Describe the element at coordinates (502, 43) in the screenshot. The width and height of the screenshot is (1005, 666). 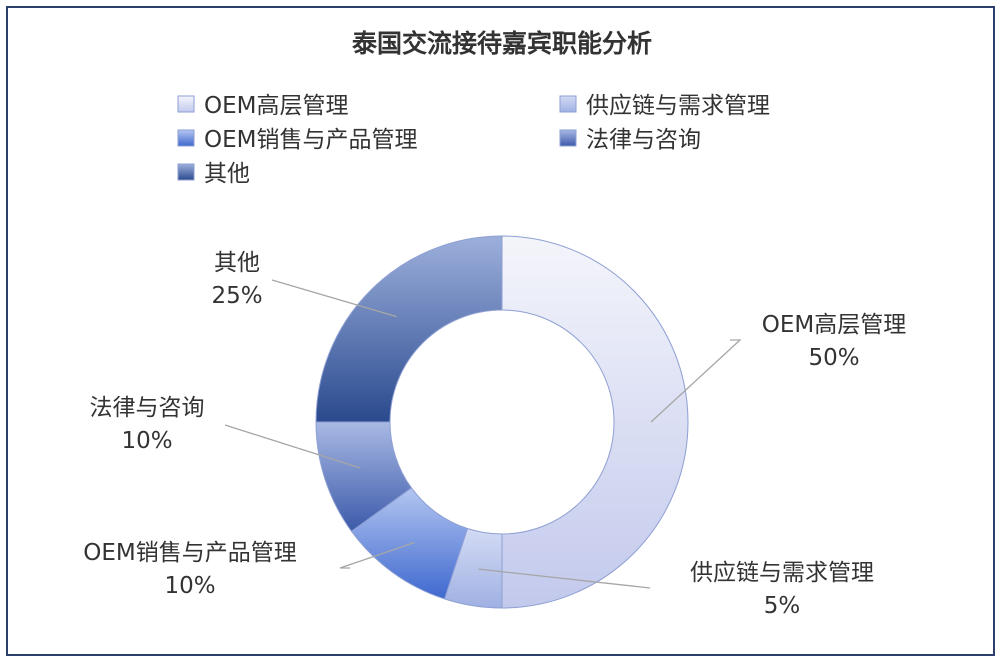
I see `chart-title: 泰国交流接待嘉宾职能分析` at that location.